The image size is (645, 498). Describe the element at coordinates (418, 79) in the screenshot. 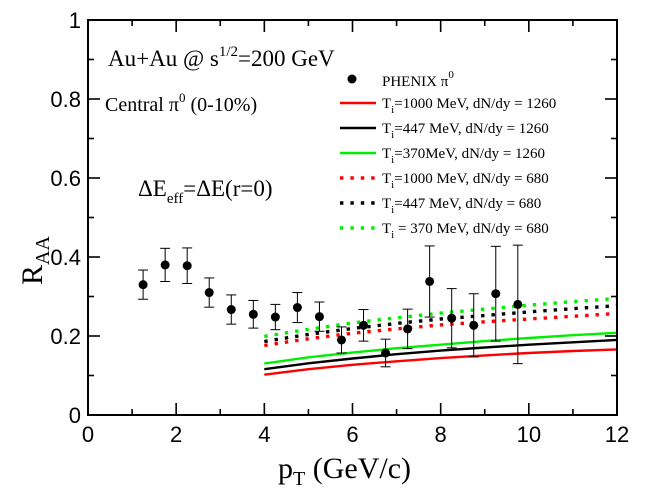

I see `legend-label-phenix: PHENIX π0` at that location.